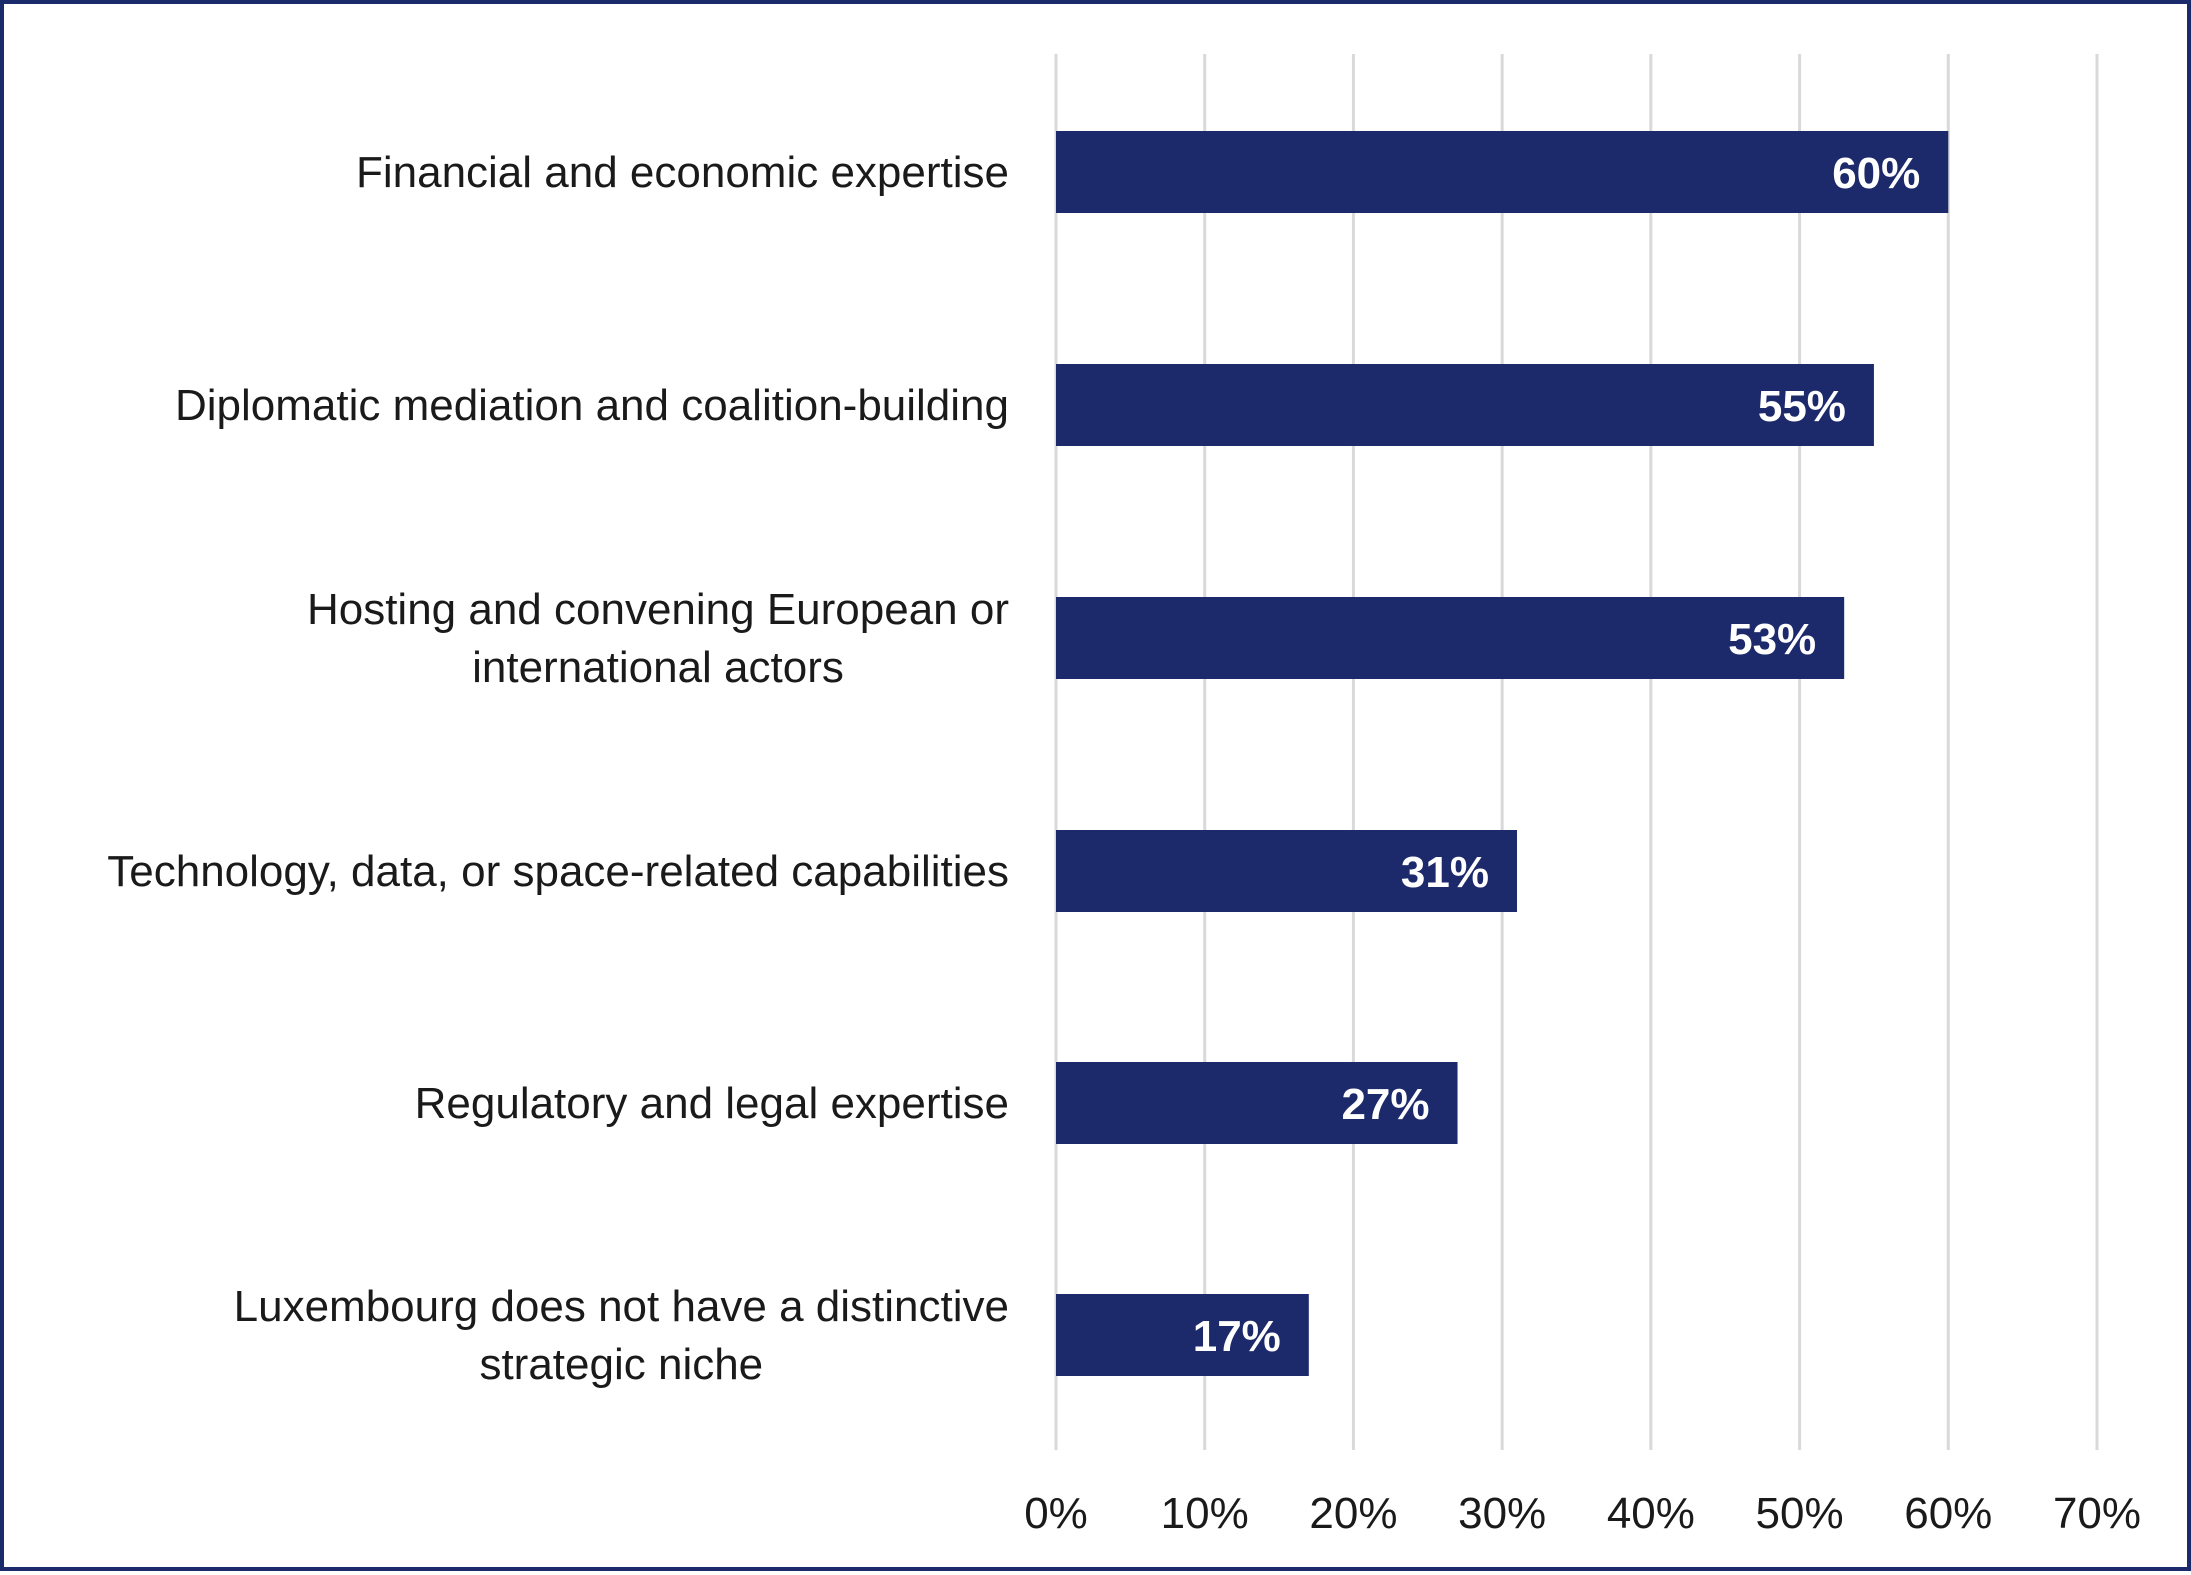 The width and height of the screenshot is (2191, 1575). I want to click on x-tick-label-60: 60%, so click(1948, 1513).